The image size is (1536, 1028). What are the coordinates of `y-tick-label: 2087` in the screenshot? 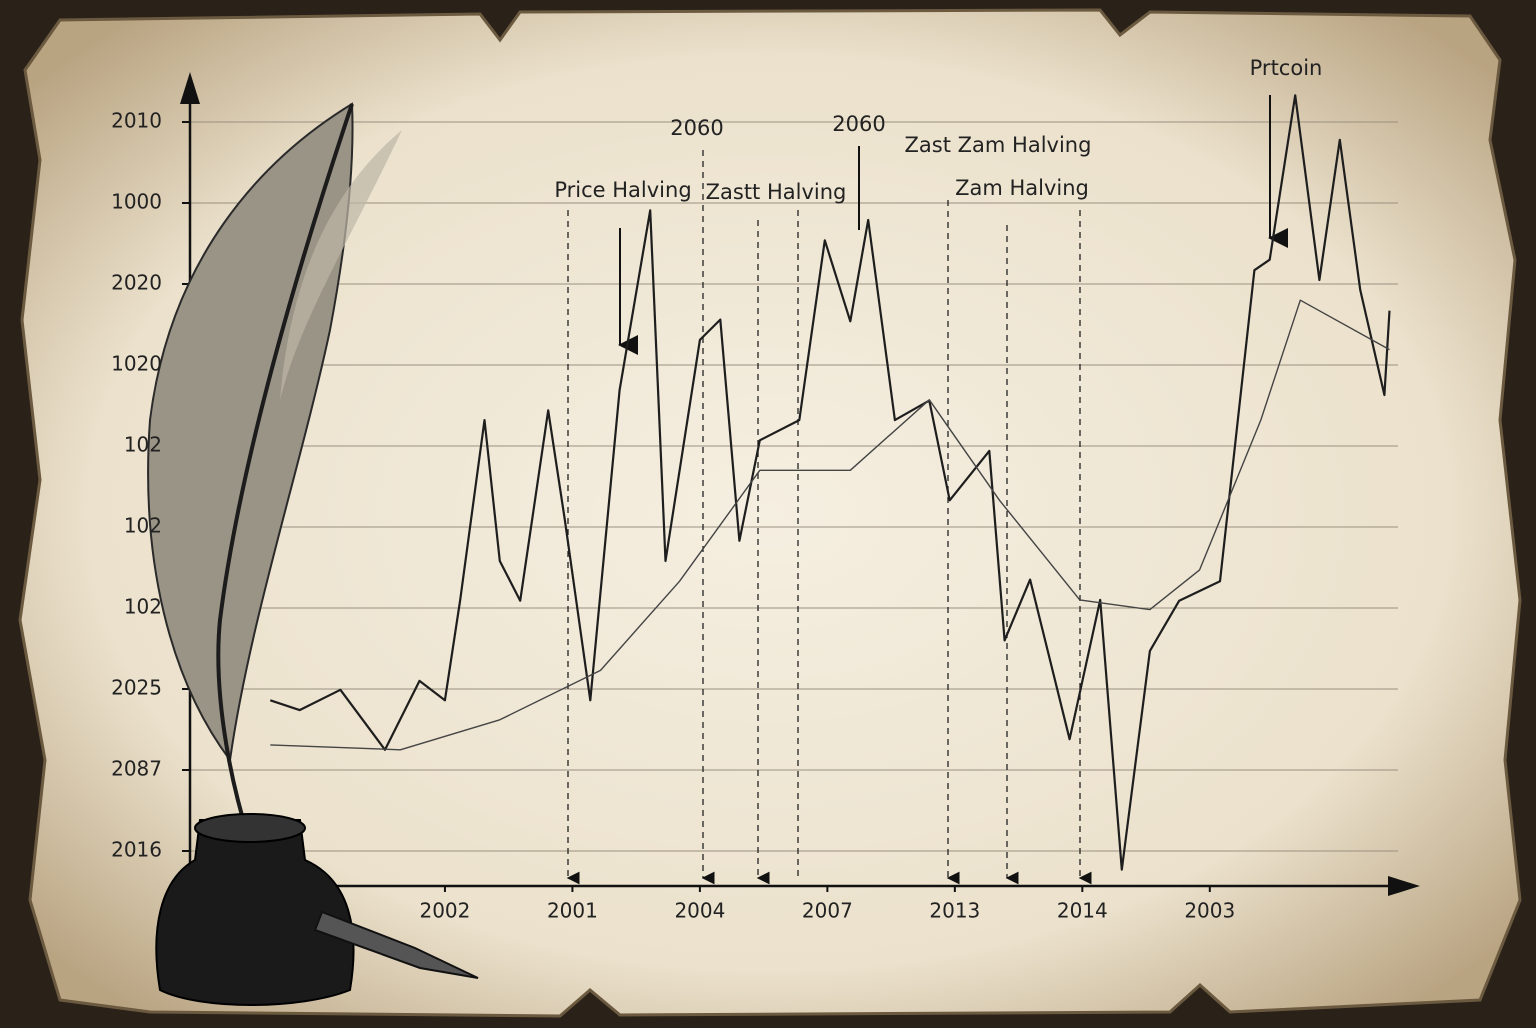 It's located at (136, 769).